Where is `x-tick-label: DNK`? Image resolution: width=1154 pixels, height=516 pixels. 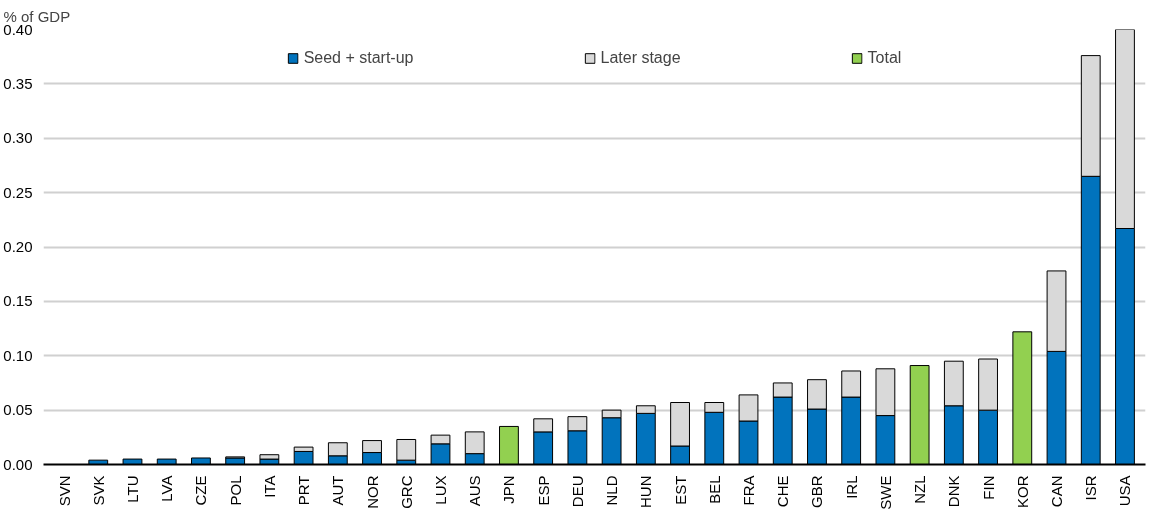 x-tick-label: DNK is located at coordinates (954, 491).